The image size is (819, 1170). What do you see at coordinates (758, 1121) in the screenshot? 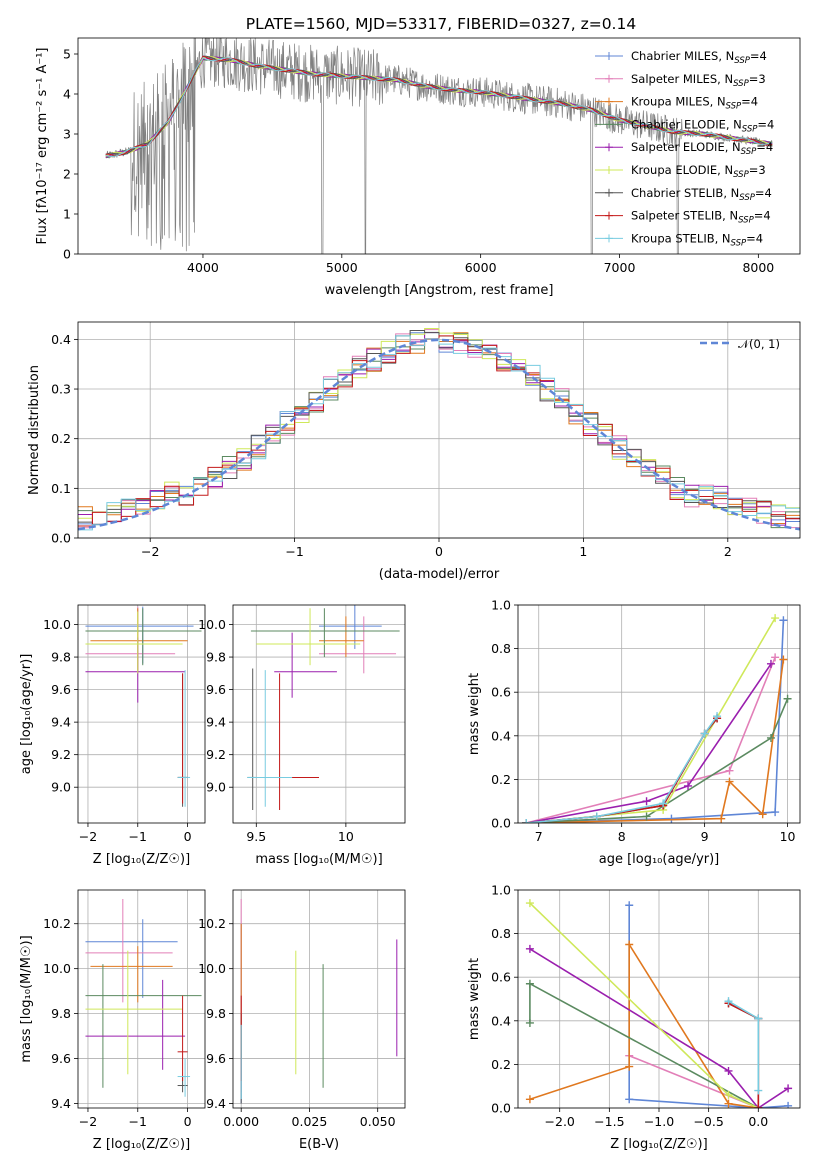
I see `x-tick-label: 0.0` at bounding box center [758, 1121].